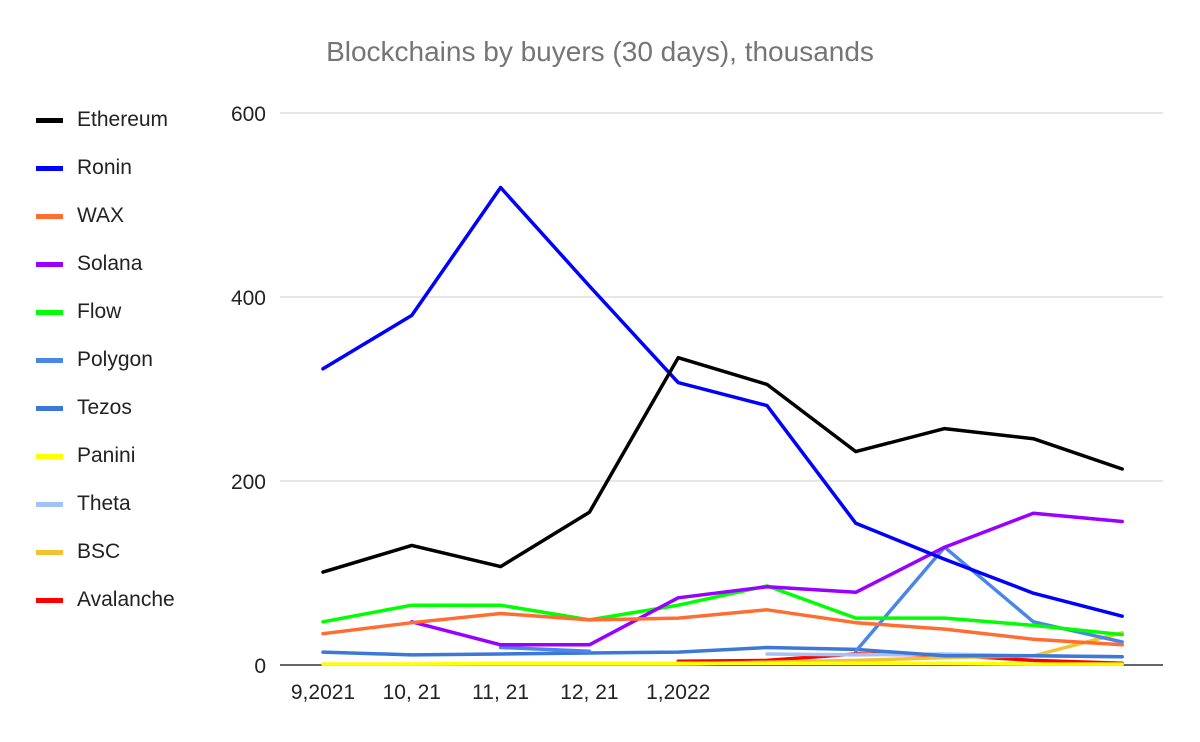  What do you see at coordinates (678, 692) in the screenshot?
I see `x-tick-label: 1,2022` at bounding box center [678, 692].